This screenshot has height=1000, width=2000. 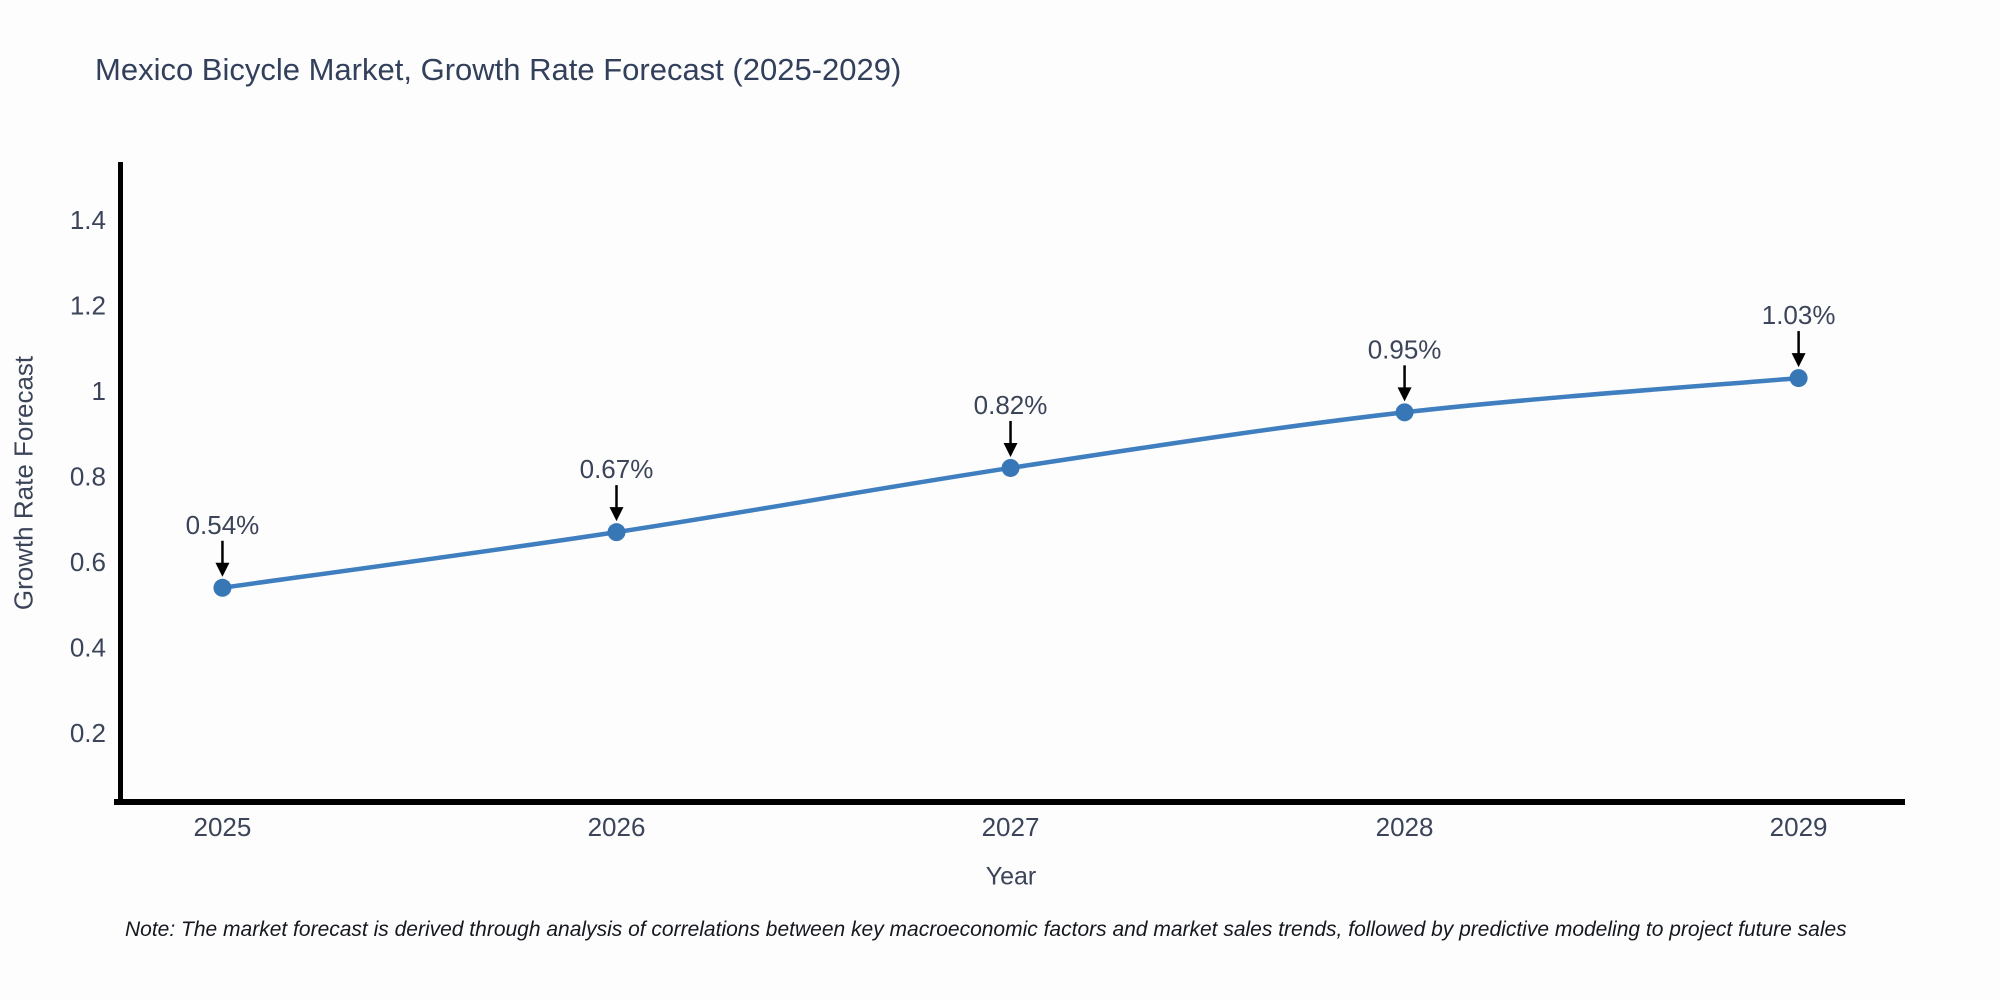 What do you see at coordinates (1799, 315) in the screenshot?
I see `annotation-label: 1.03%` at bounding box center [1799, 315].